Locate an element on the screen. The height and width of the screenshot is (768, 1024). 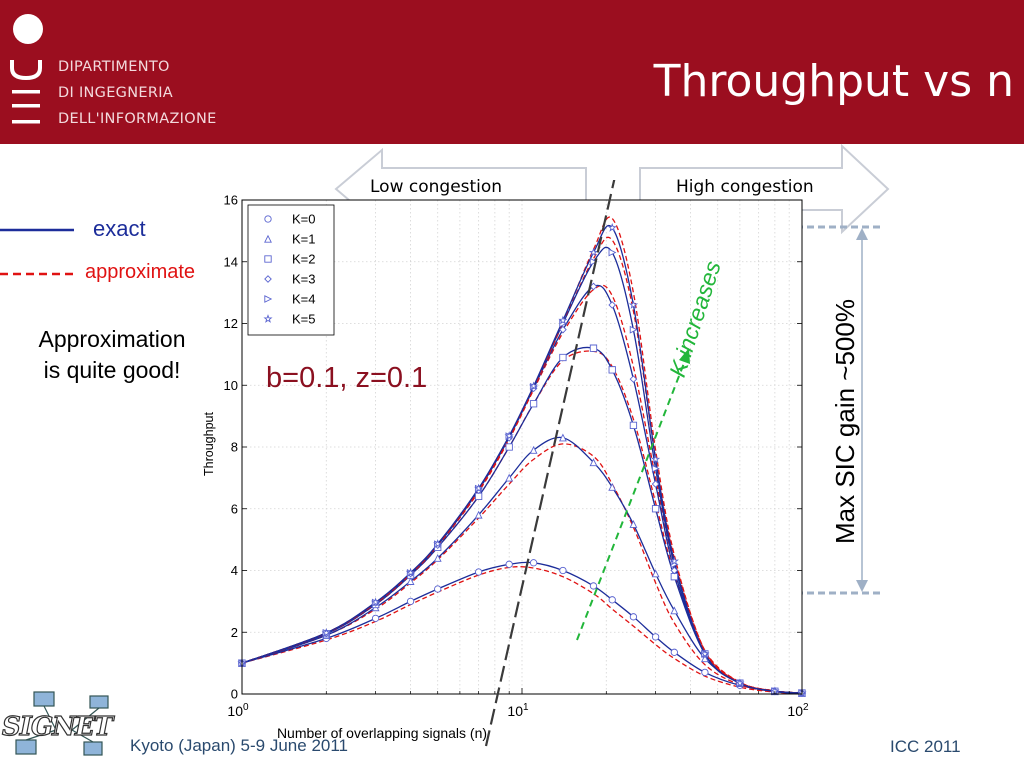
parameter-label: b=0.1, z=0.1 is located at coordinates (347, 378).